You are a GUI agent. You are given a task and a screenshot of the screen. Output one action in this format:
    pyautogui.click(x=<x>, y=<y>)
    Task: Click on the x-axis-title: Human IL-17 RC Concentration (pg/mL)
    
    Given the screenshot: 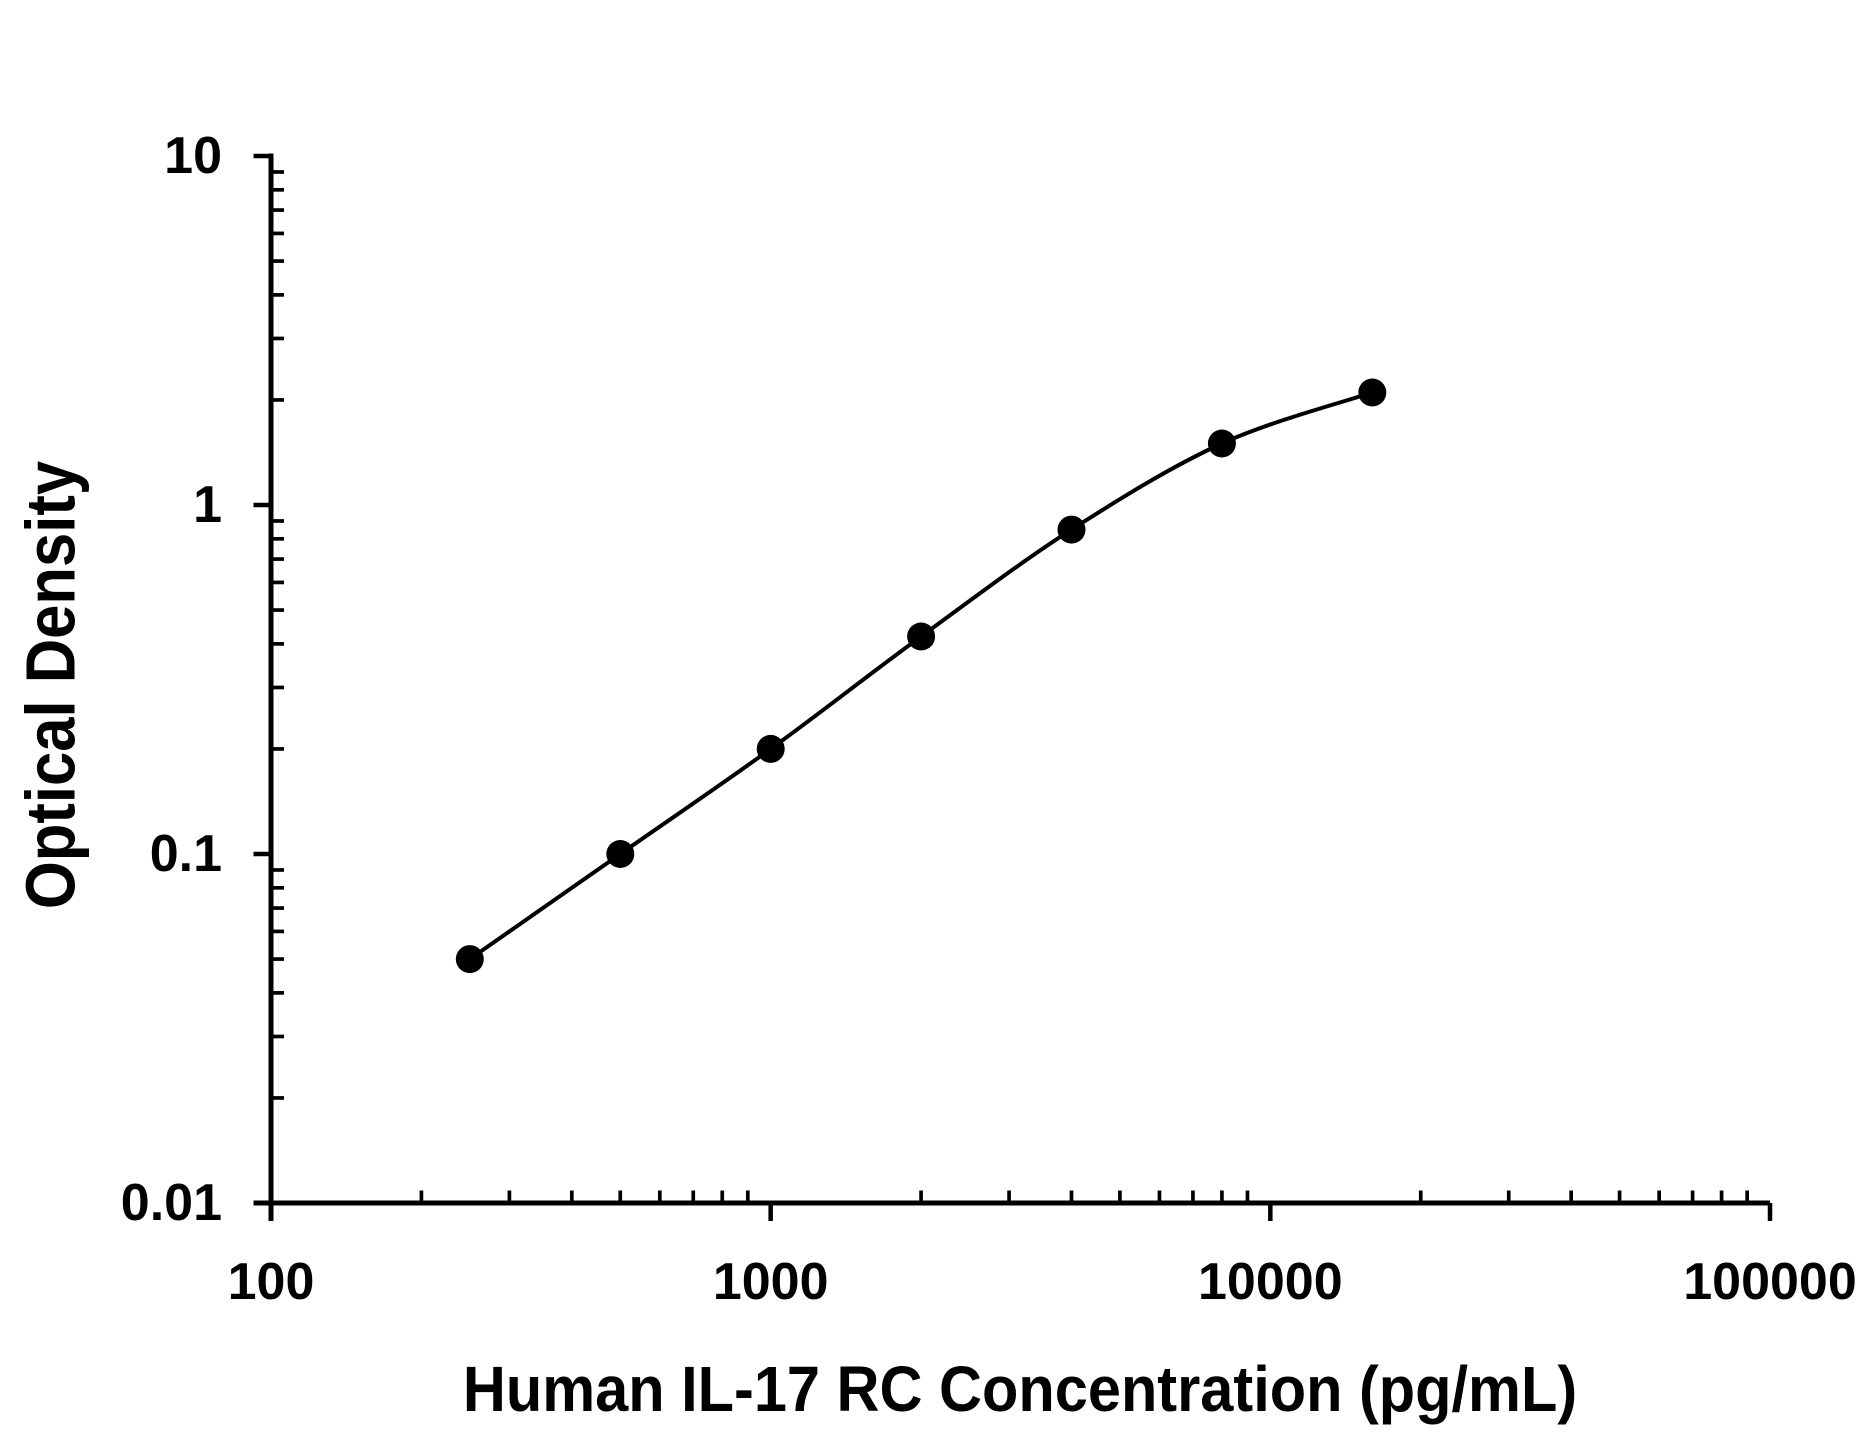 What is the action you would take?
    pyautogui.click(x=1020, y=1389)
    